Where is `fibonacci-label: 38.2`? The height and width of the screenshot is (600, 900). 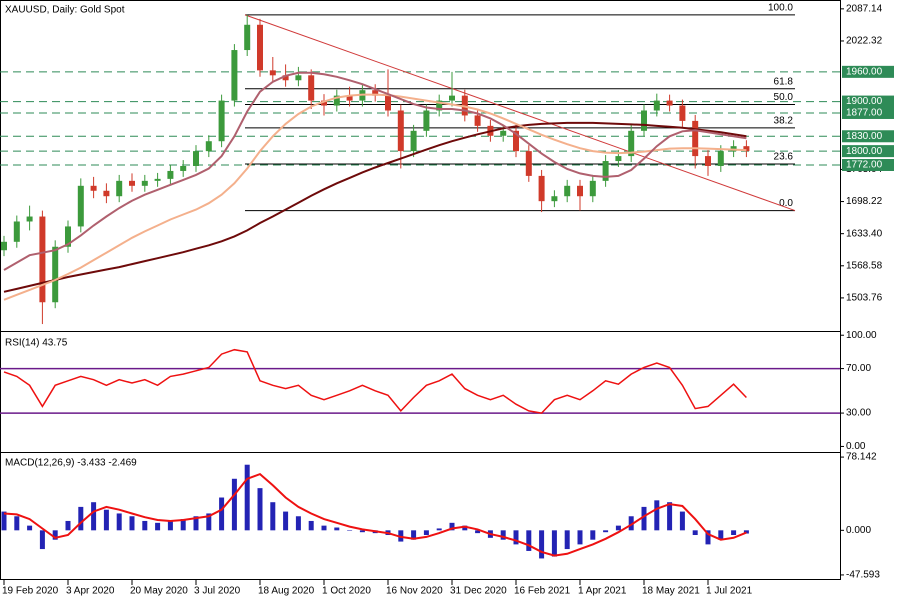 fibonacci-label: 38.2 is located at coordinates (784, 120).